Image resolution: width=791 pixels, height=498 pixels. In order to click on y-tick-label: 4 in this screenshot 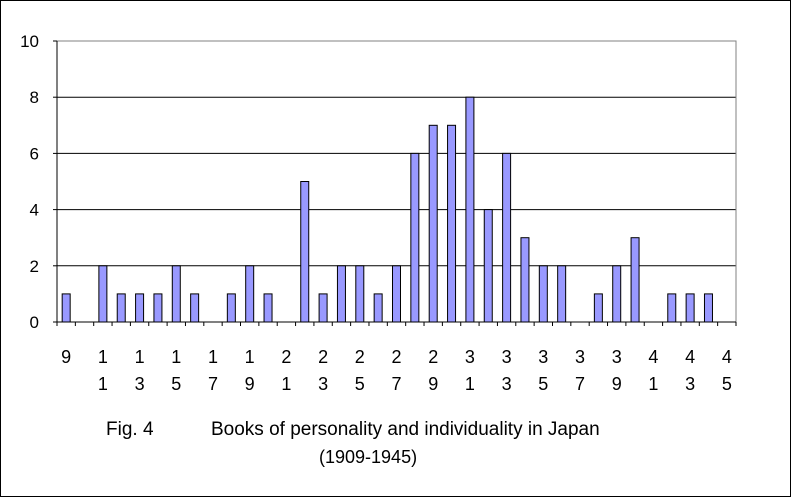, I will do `click(34, 210)`.